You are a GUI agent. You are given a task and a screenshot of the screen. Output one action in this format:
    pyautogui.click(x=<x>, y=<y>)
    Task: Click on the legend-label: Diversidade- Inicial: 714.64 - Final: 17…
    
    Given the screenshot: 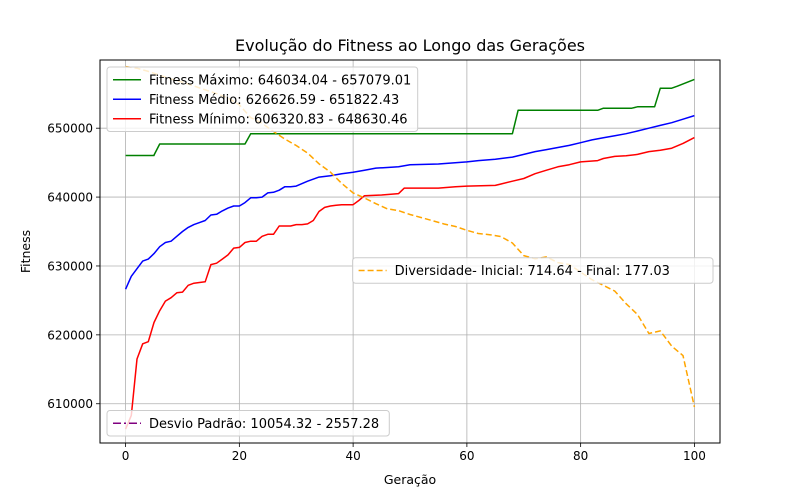 What is the action you would take?
    pyautogui.click(x=532, y=271)
    